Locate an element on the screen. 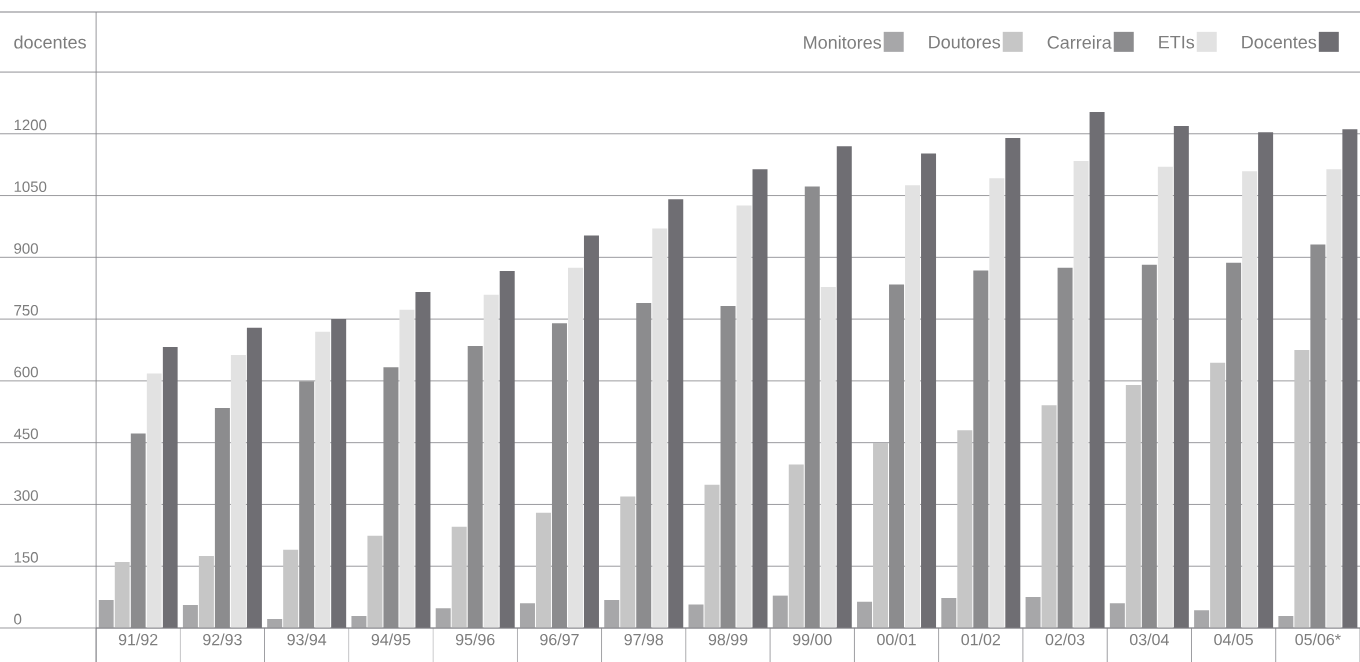  y-tick-label: 1200 is located at coordinates (30, 125).